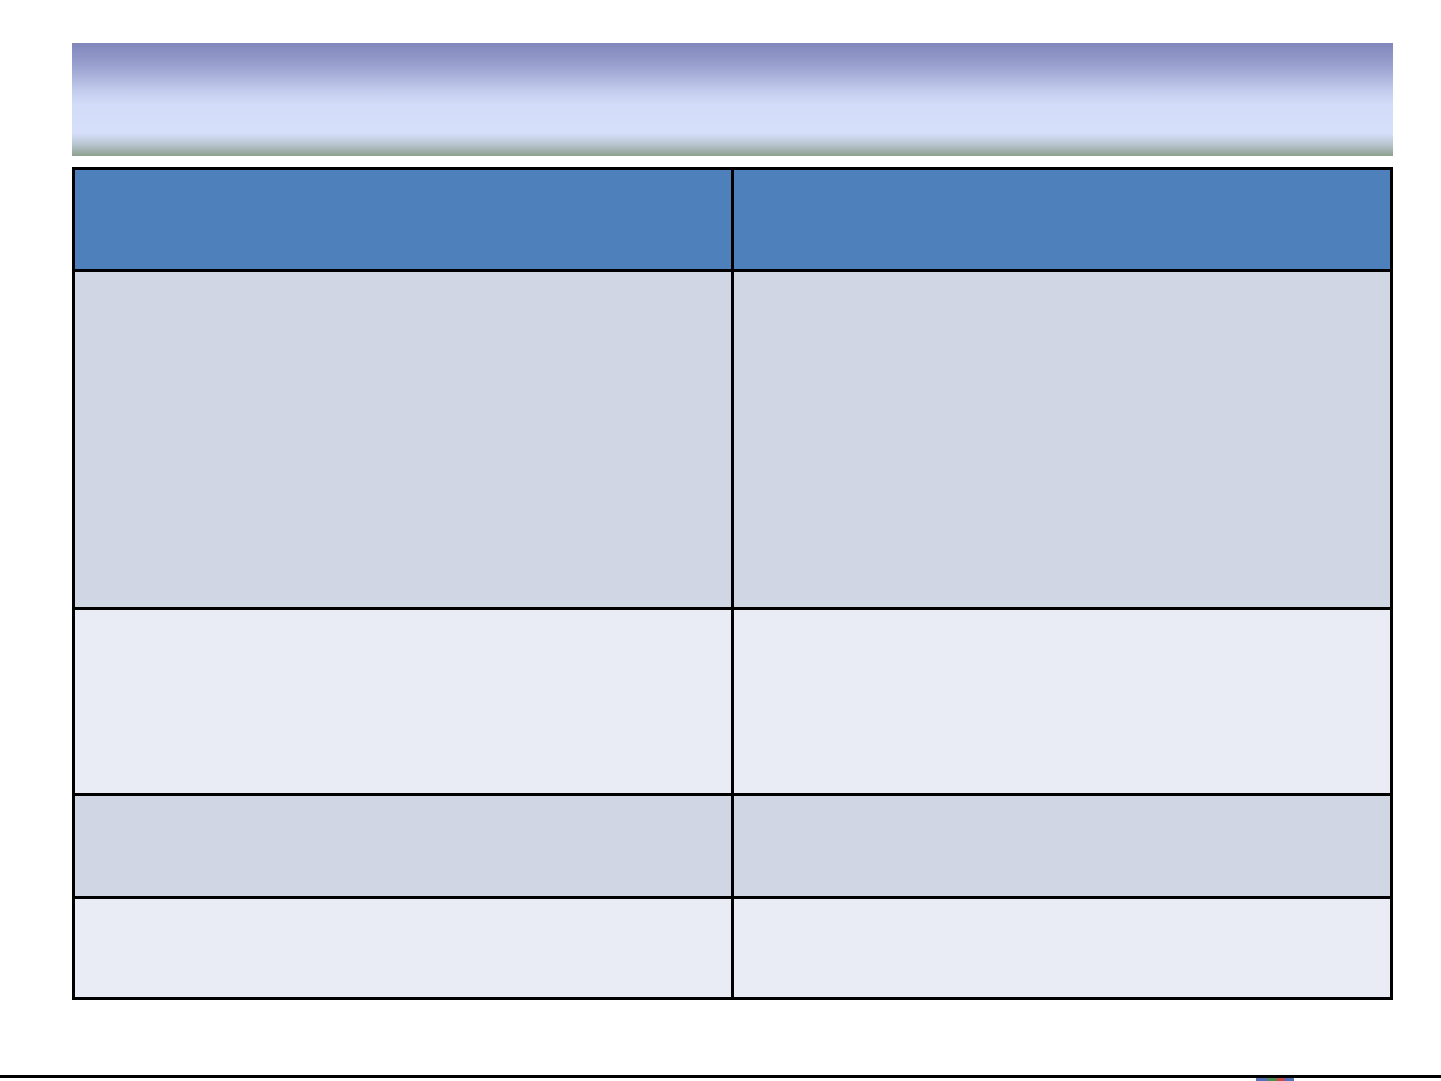 The width and height of the screenshot is (1441, 1081). I want to click on cutoff-footer-text-fragment, so click(1275, 1079).